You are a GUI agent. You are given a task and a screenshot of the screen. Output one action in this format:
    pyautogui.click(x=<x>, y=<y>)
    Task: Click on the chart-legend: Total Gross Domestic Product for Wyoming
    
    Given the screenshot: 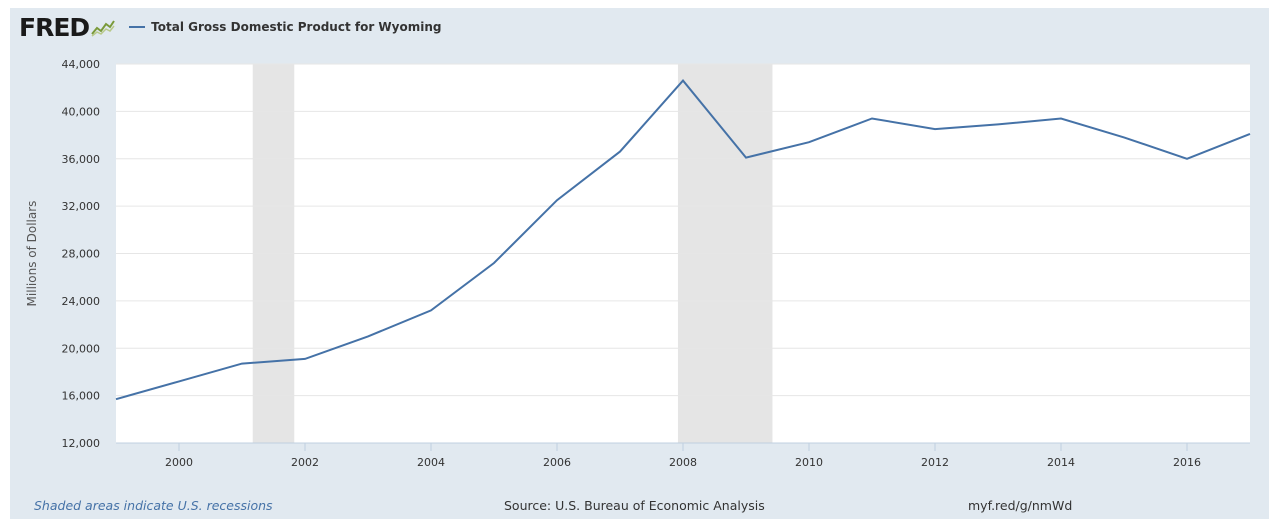 What is the action you would take?
    pyautogui.click(x=285, y=27)
    